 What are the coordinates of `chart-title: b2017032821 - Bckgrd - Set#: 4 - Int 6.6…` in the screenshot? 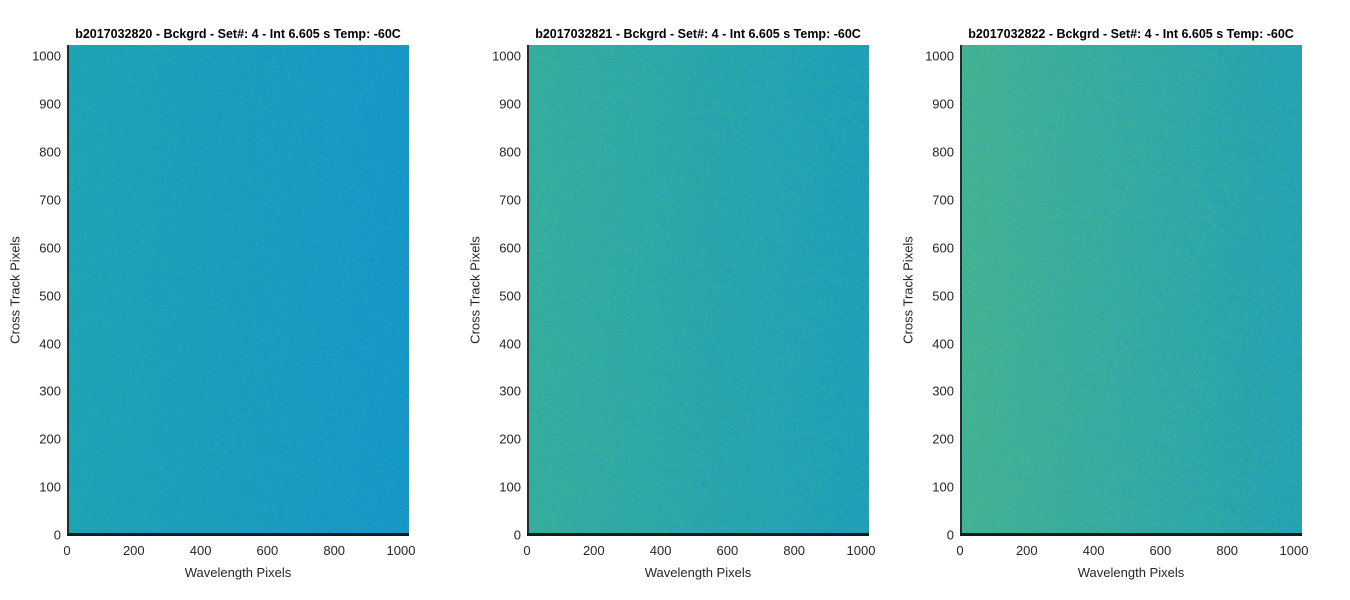 It's located at (698, 34).